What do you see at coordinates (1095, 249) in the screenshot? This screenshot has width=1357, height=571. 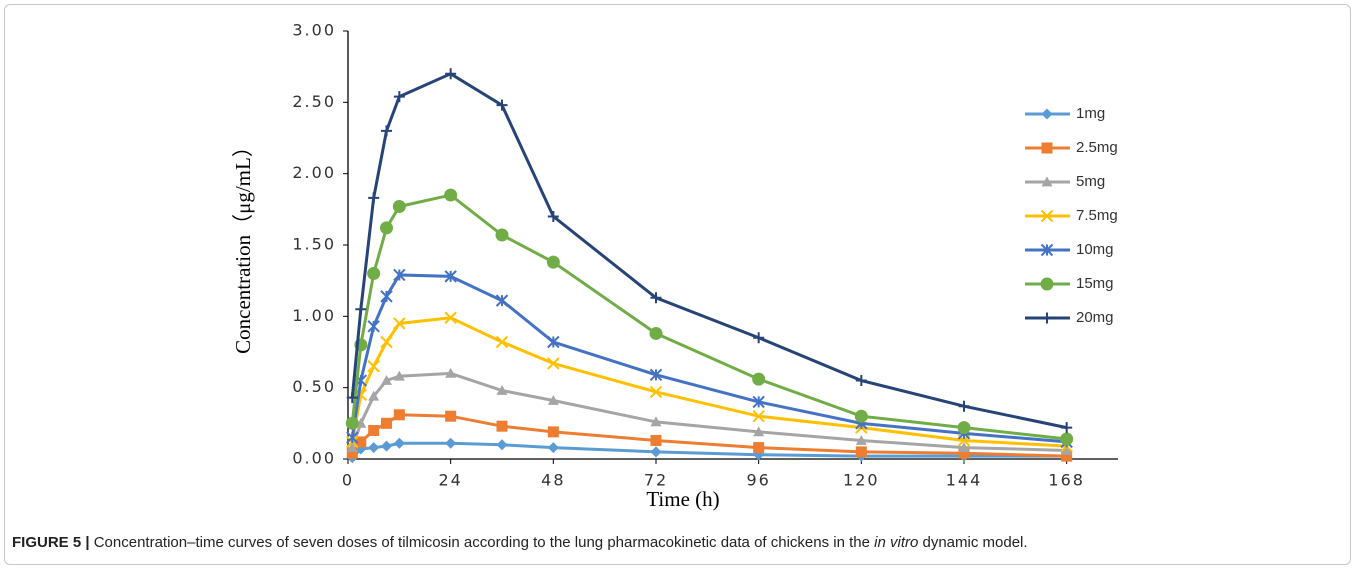 I see `legend-label: 10mg` at bounding box center [1095, 249].